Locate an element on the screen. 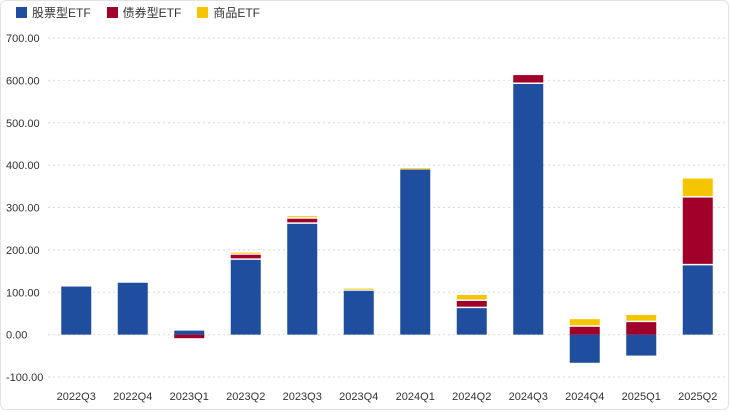  x-tick-label: 2024Q2 is located at coordinates (471, 397).